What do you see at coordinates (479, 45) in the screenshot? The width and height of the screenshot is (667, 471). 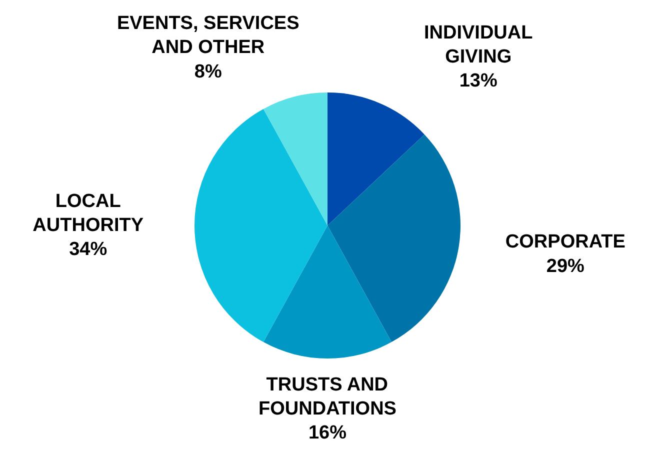 I see `slice-label: INDIVIDUAL GIVING` at bounding box center [479, 45].